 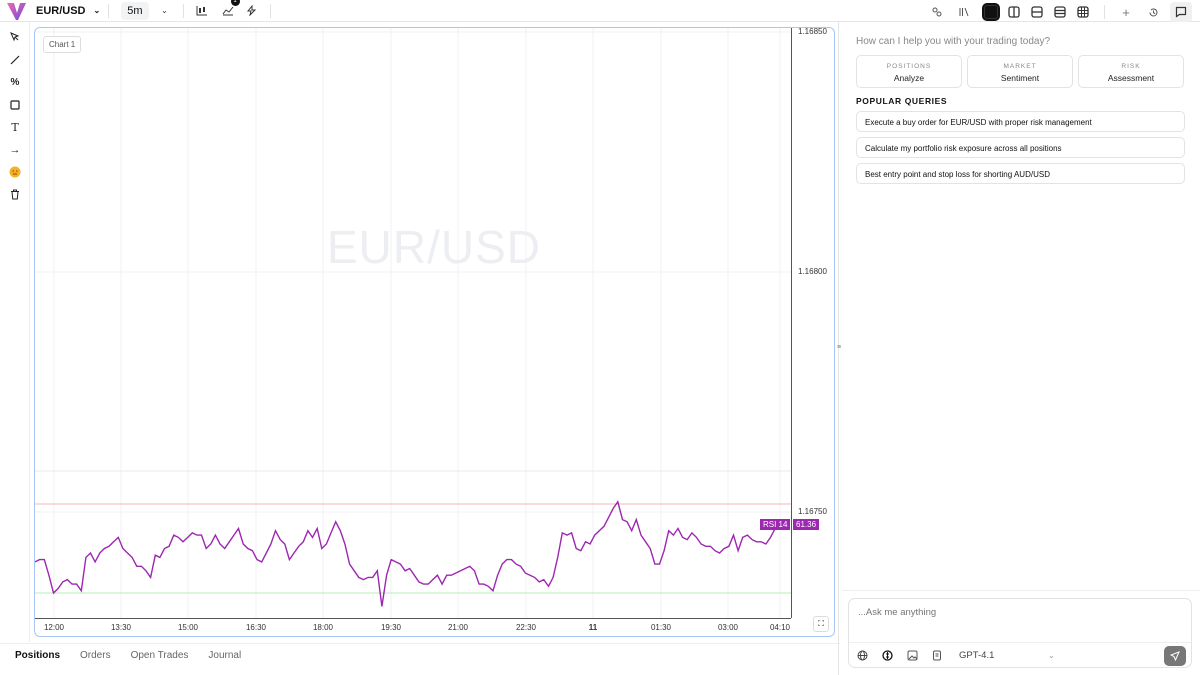 What do you see at coordinates (54, 627) in the screenshot?
I see `time-tick: 12:00` at bounding box center [54, 627].